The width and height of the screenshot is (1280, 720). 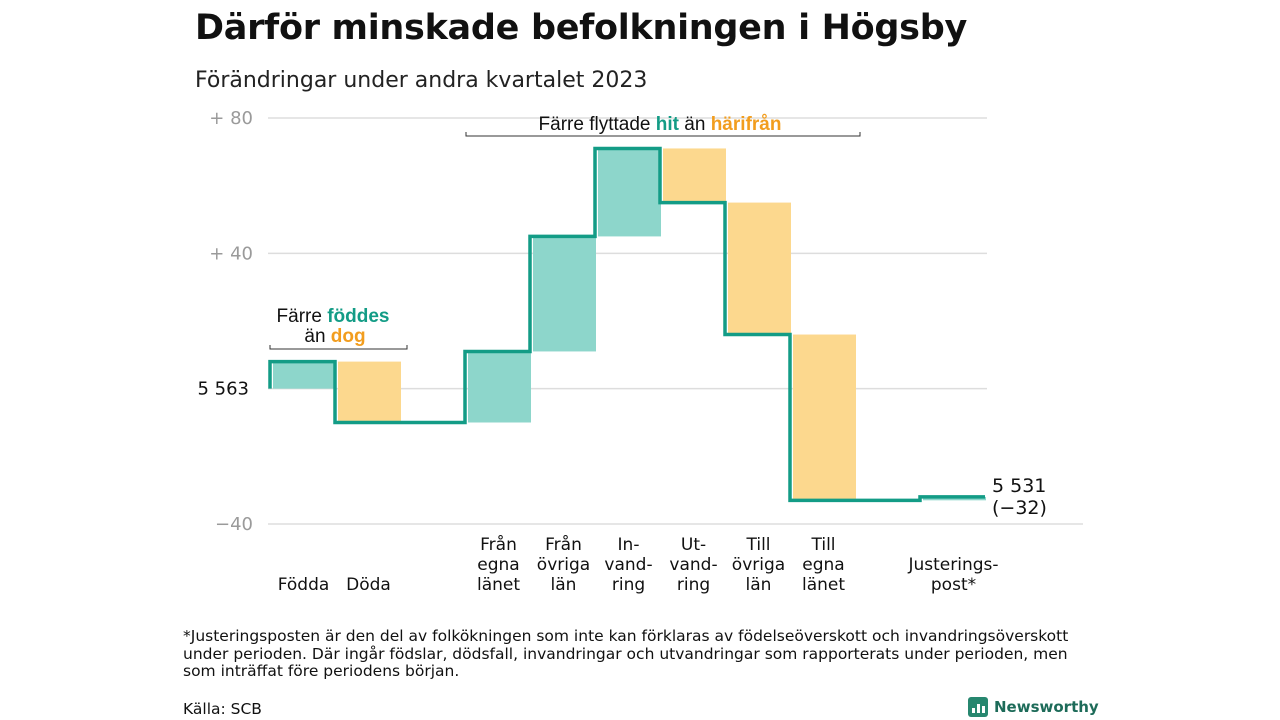 What do you see at coordinates (304, 585) in the screenshot?
I see `category-label: Födda` at bounding box center [304, 585].